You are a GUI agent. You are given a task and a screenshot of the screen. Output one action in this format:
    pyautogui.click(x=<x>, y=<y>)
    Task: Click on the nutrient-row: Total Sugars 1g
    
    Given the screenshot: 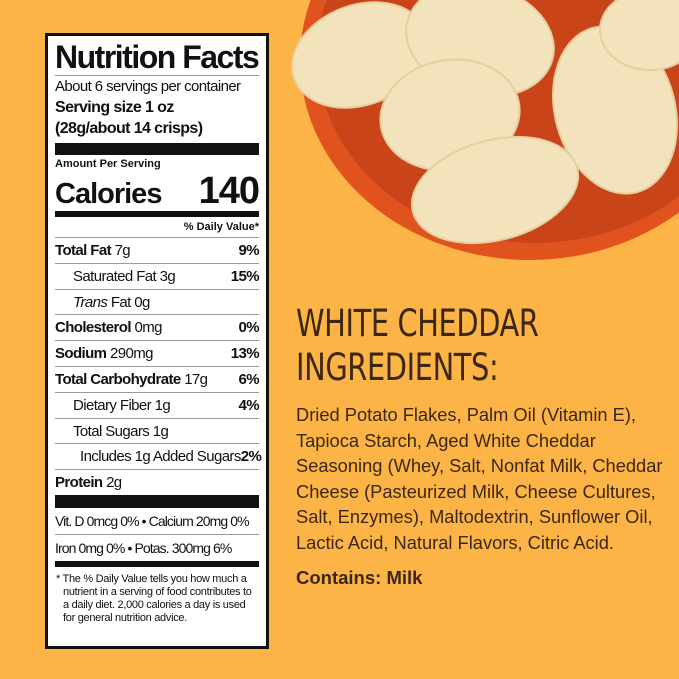 What is the action you would take?
    pyautogui.click(x=157, y=430)
    